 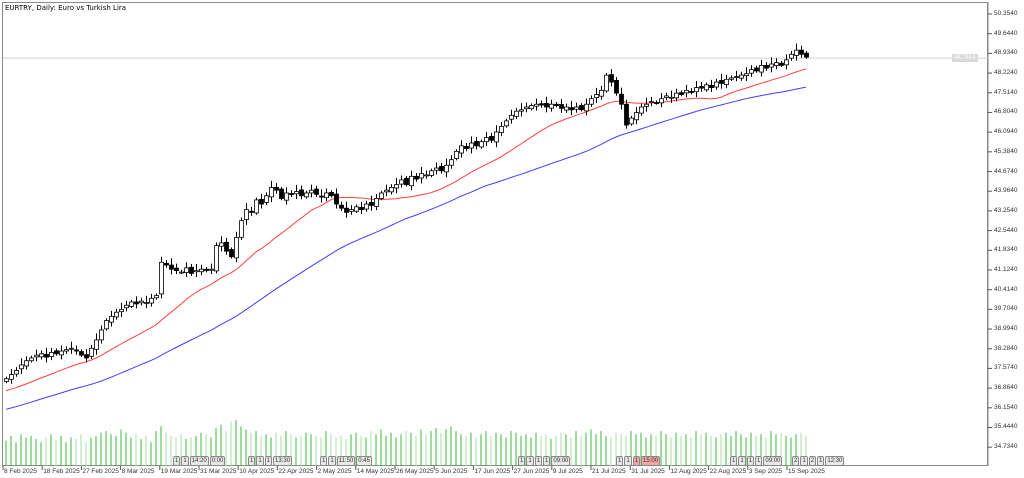 I want to click on price-label: 44.6740, so click(x=1006, y=171).